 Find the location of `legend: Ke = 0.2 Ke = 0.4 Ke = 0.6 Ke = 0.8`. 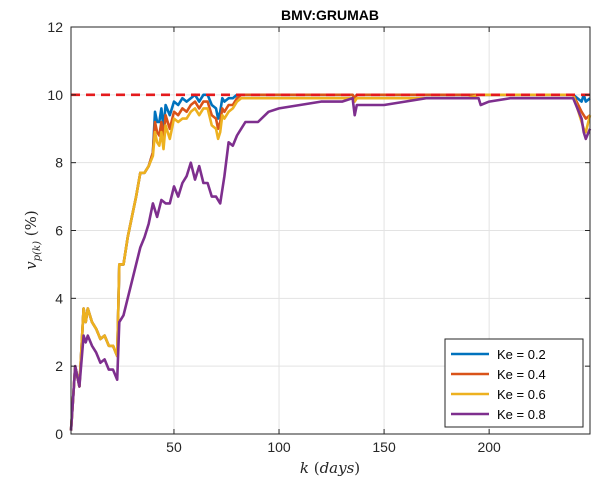

legend: Ke = 0.2 Ke = 0.4 Ke = 0.6 Ke = 0.8 is located at coordinates (514, 383).